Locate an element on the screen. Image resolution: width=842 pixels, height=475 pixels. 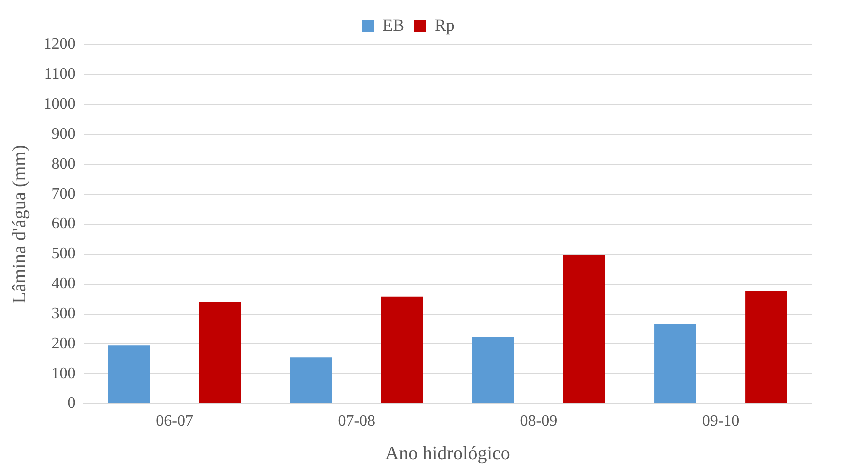
y-tick-label: 800 is located at coordinates (64, 164).